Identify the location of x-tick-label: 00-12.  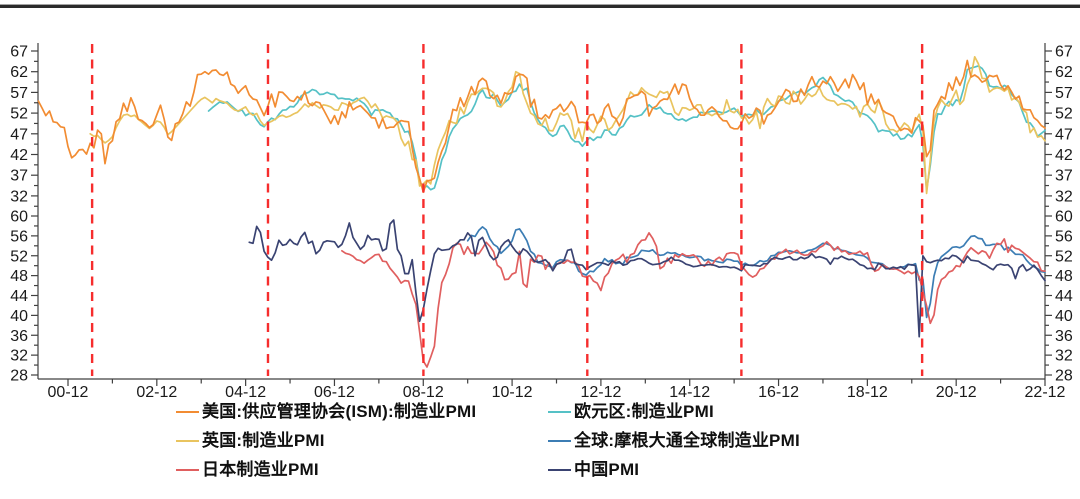
(68, 392).